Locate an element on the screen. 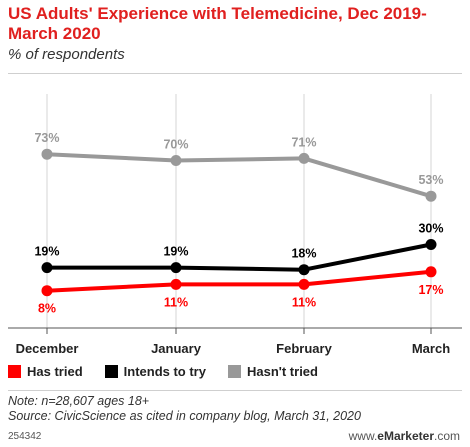 Image resolution: width=470 pixels, height=447 pixels. data-label-intends-to-try: 18% is located at coordinates (303, 254).